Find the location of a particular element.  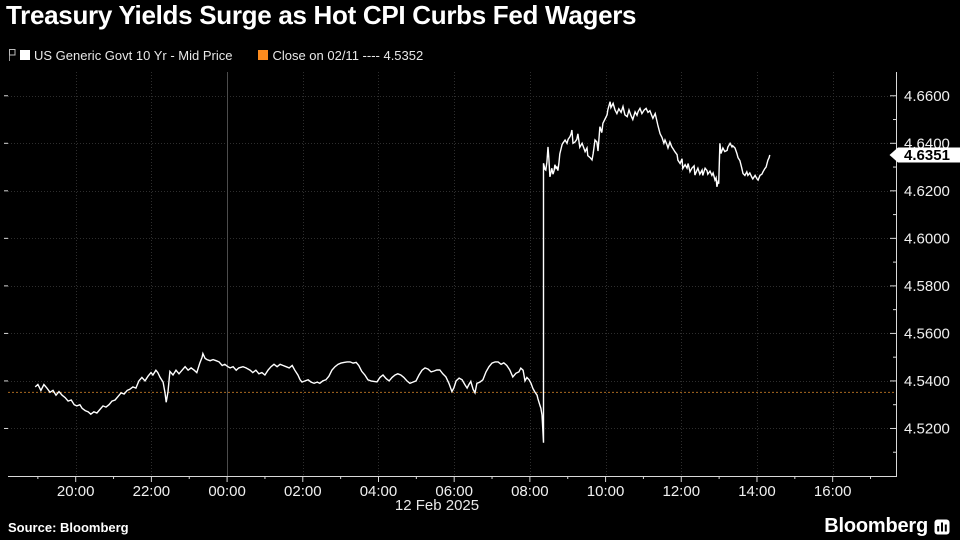

y-tick-label: 4.5600 is located at coordinates (927, 333).